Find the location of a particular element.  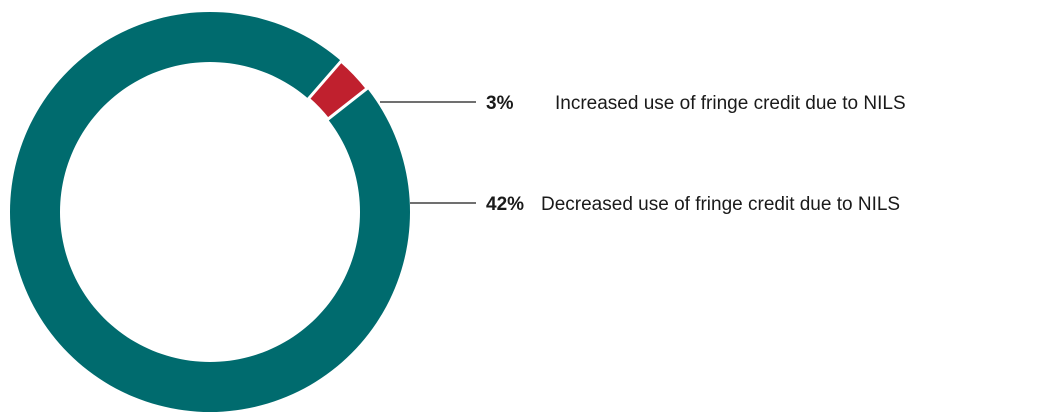

donut-slice-increased is located at coordinates (338, 90).